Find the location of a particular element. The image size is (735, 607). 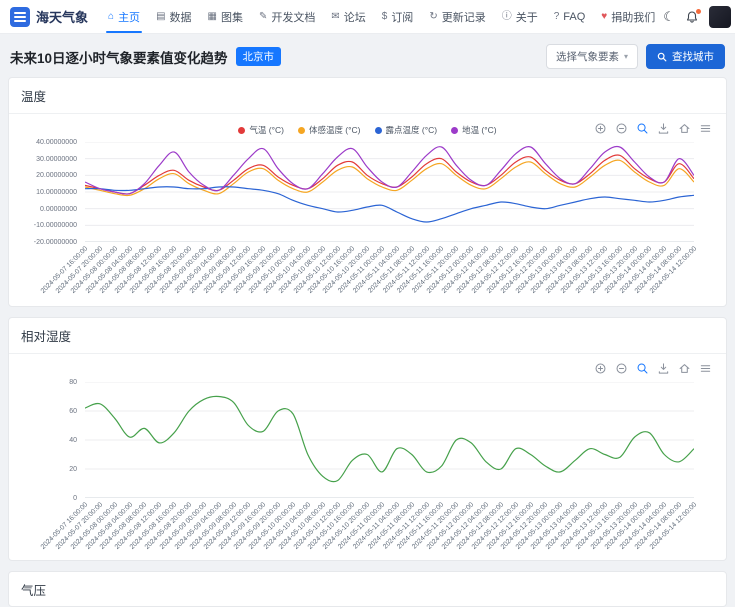

nav-item-label: 关于 is located at coordinates (526, 17).